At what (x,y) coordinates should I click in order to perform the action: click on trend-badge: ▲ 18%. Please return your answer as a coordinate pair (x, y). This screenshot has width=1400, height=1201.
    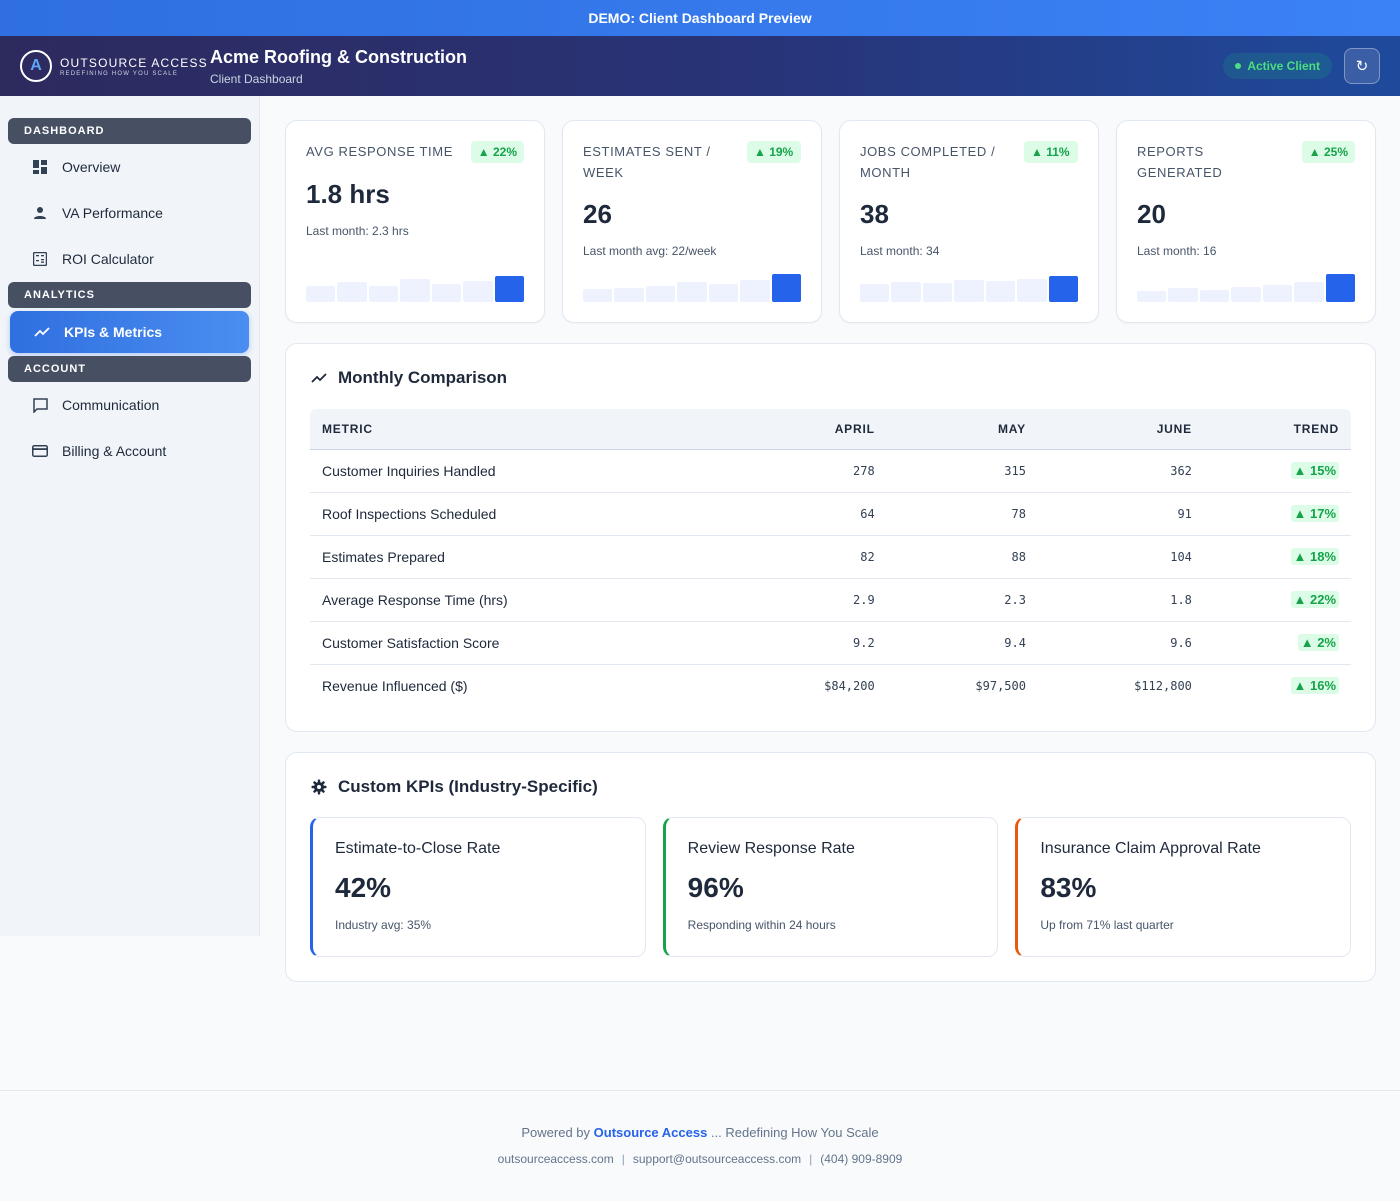
    Looking at the image, I should click on (1314, 556).